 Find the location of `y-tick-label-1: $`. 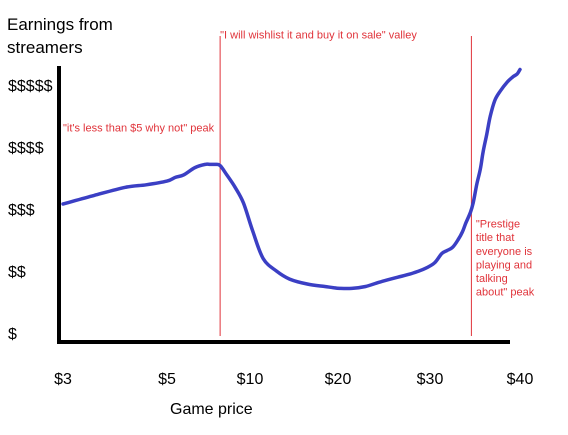

y-tick-label-1: $ is located at coordinates (12, 334).